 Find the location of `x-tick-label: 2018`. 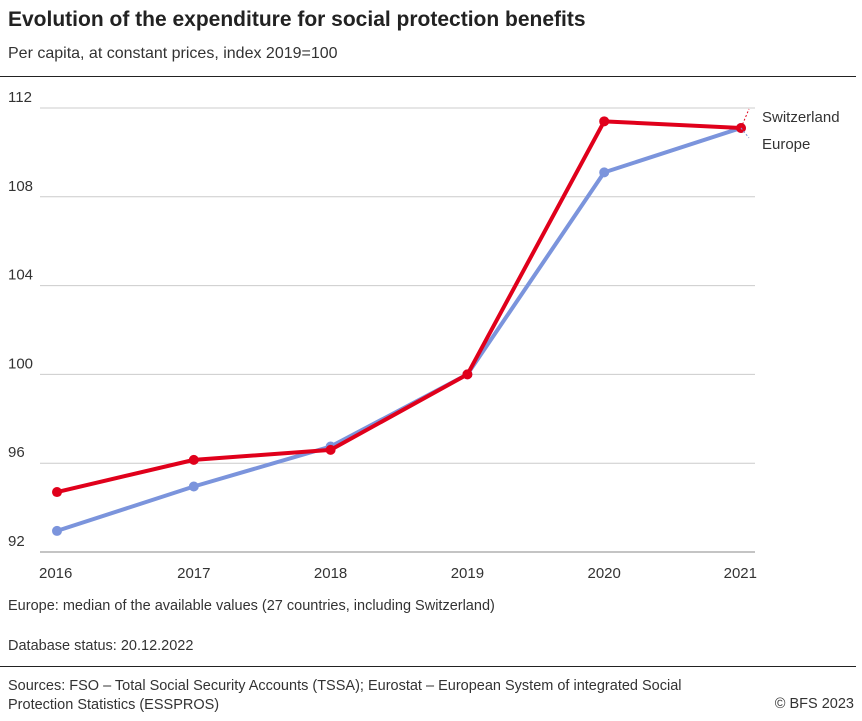

x-tick-label: 2018 is located at coordinates (330, 573).